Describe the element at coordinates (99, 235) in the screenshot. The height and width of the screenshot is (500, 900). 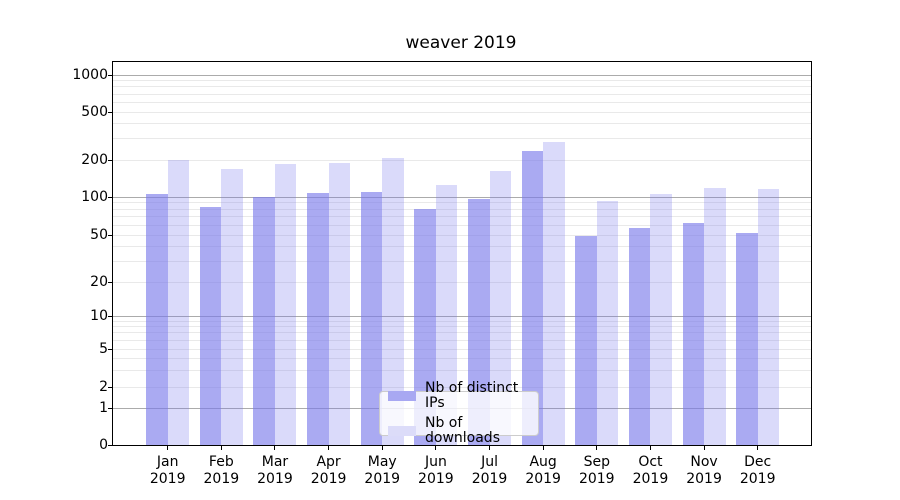
I see `y-tick-label: 50` at that location.